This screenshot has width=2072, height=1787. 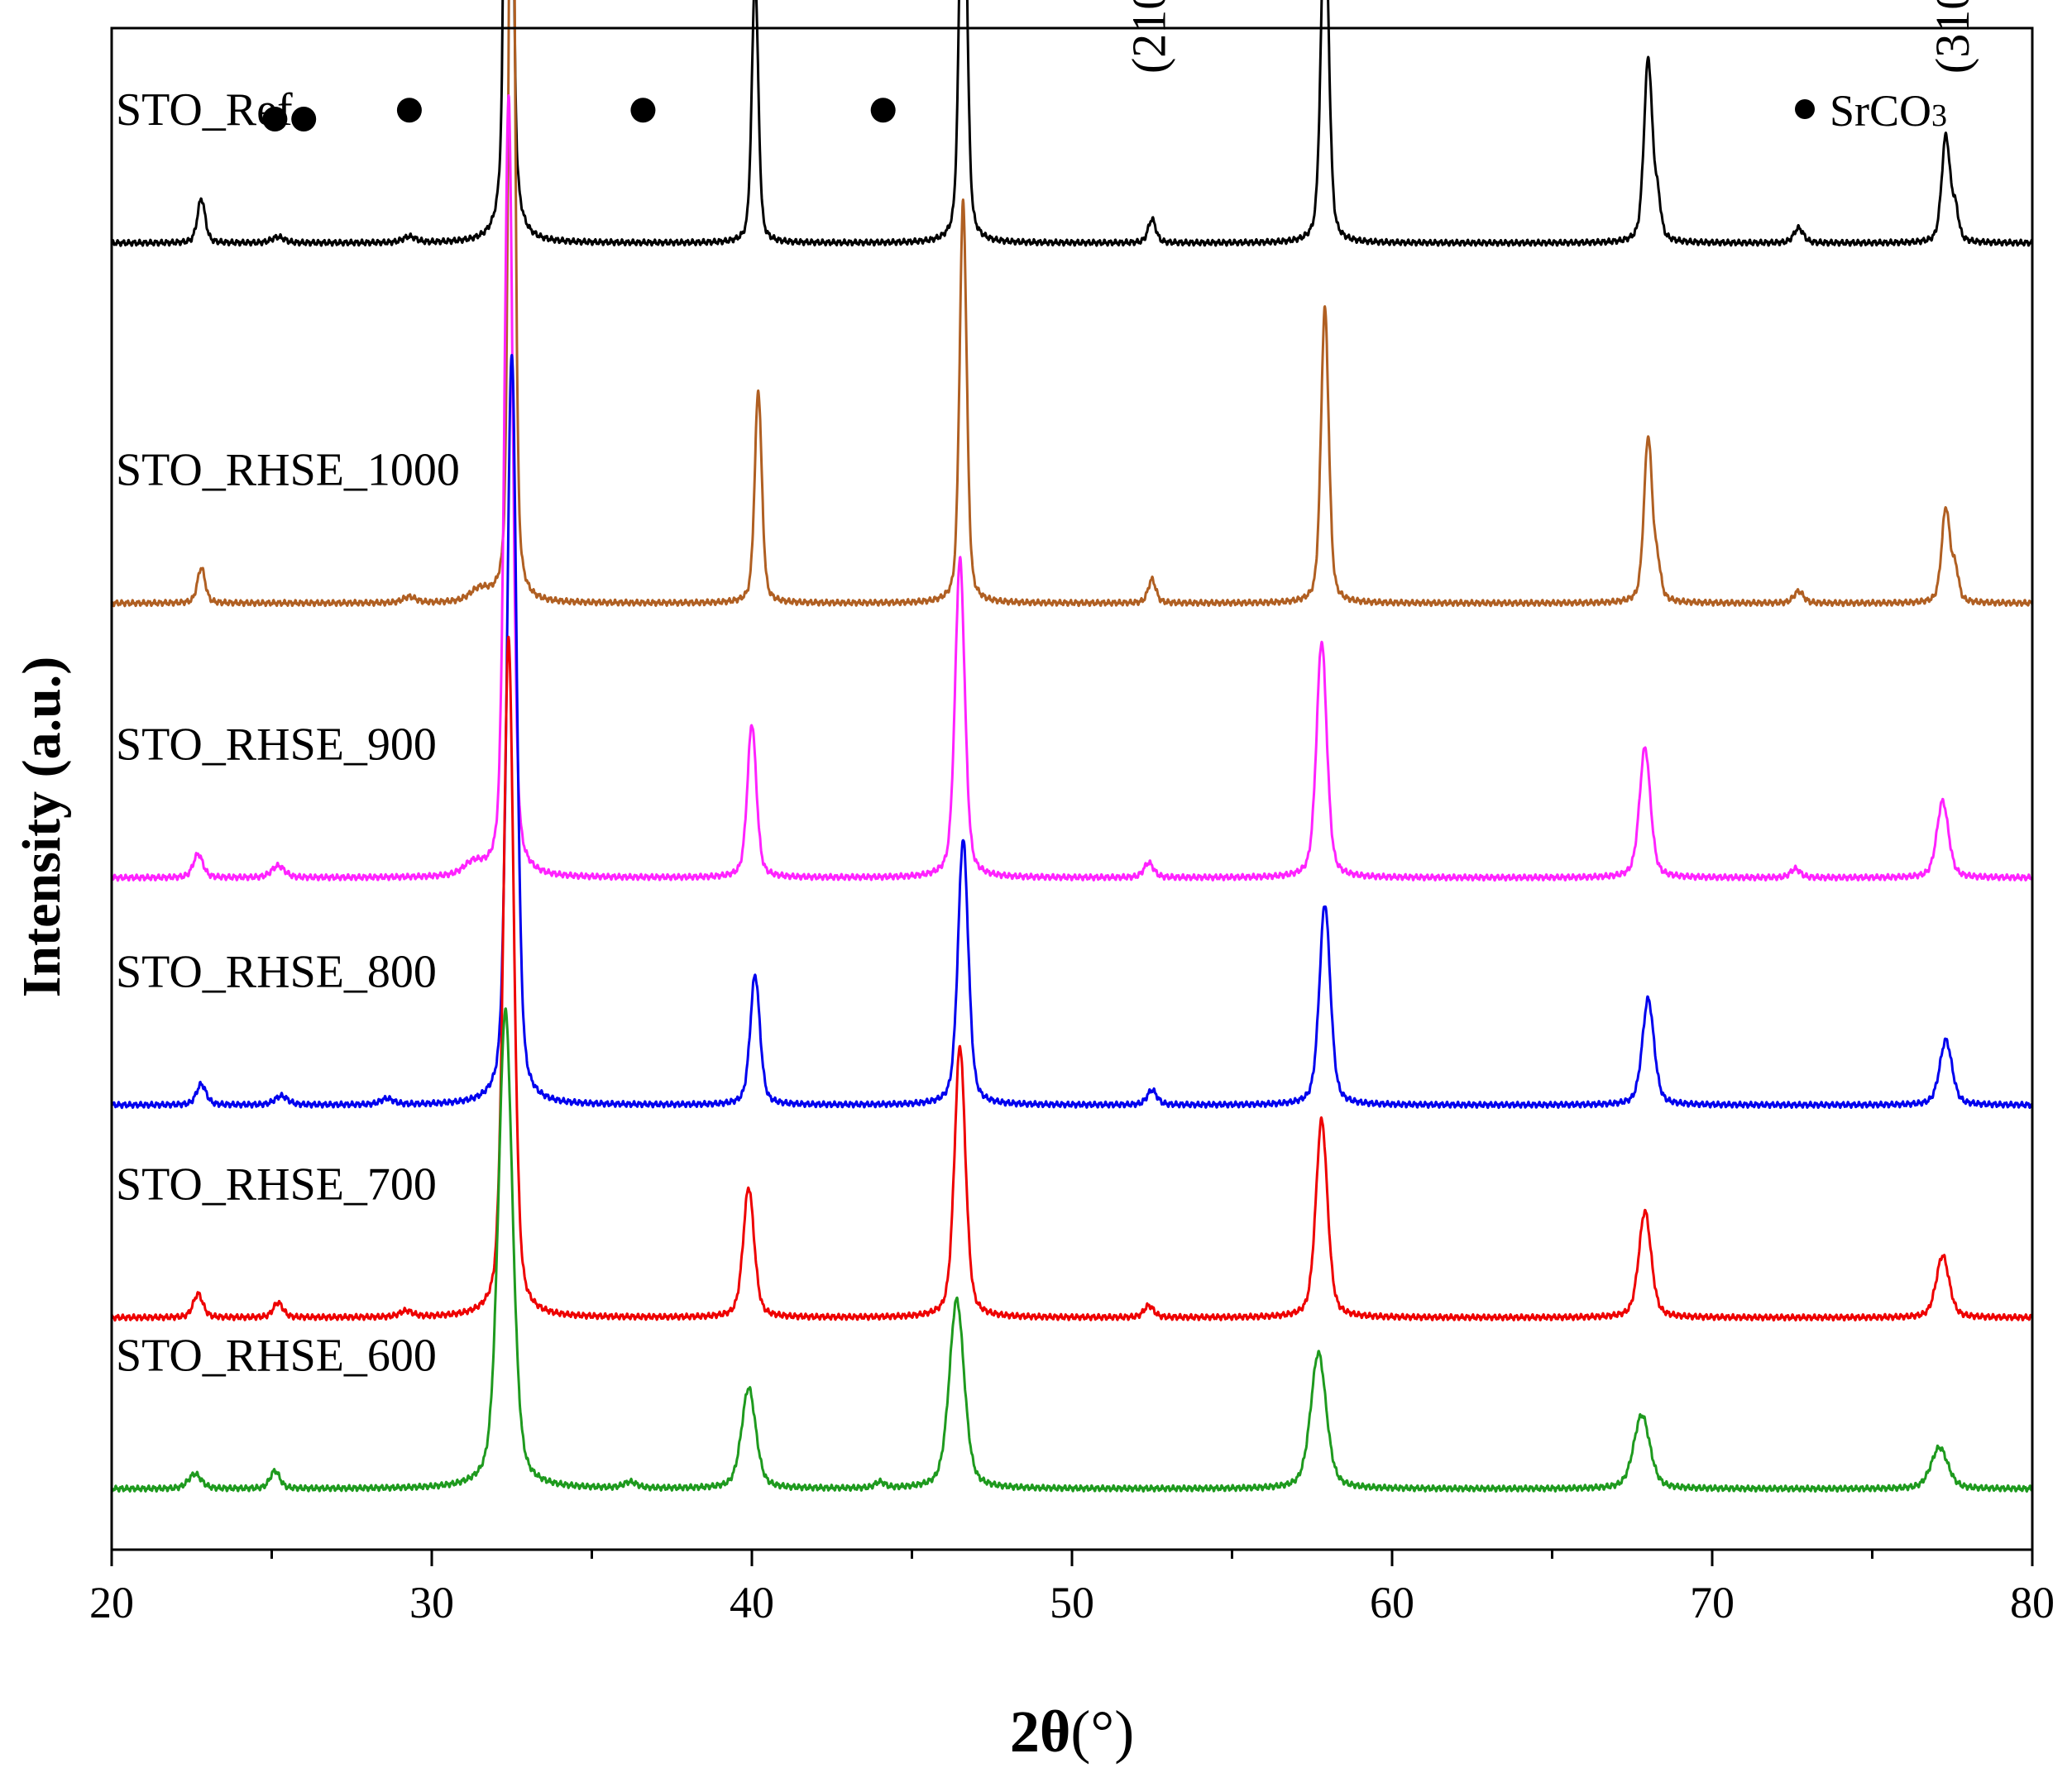 What do you see at coordinates (277, 972) in the screenshot?
I see `series-label: STO_RHSE_800` at bounding box center [277, 972].